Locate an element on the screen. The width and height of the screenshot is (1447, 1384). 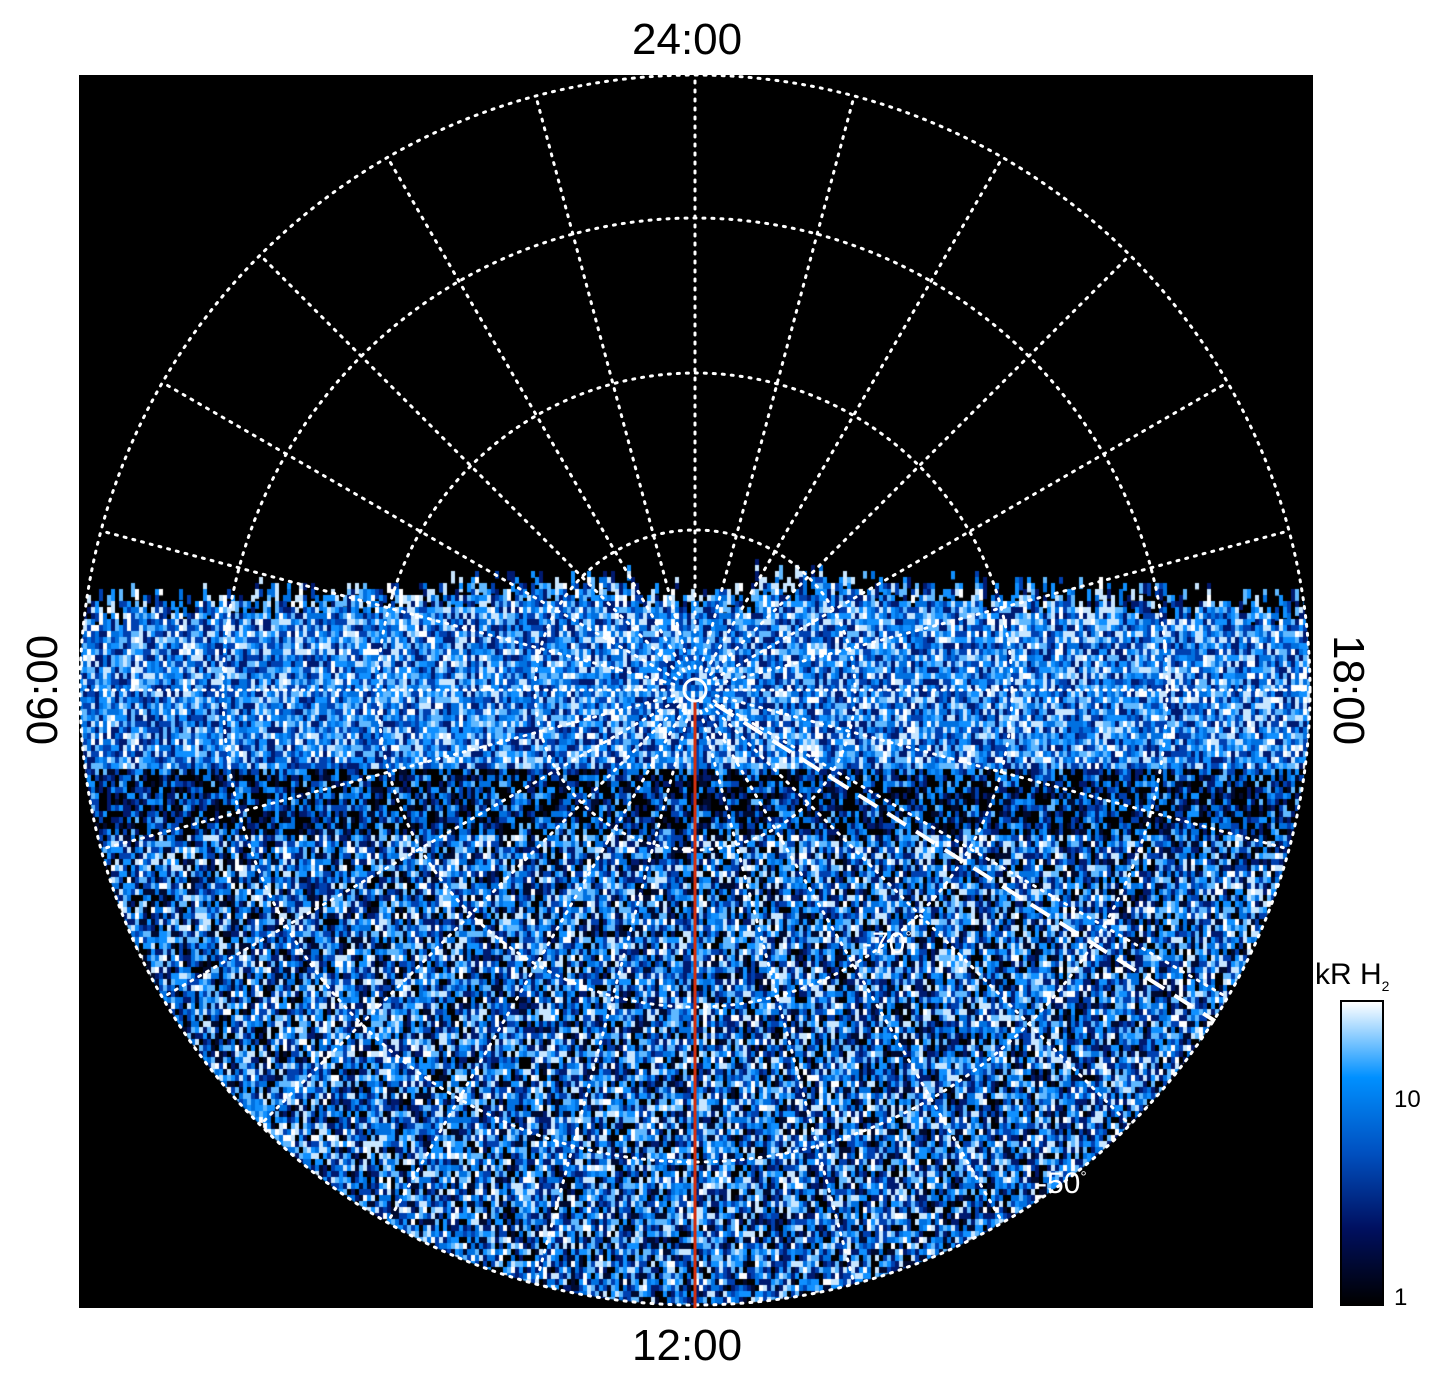
colorbar-title: kR H2 is located at coordinates (1352, 976).